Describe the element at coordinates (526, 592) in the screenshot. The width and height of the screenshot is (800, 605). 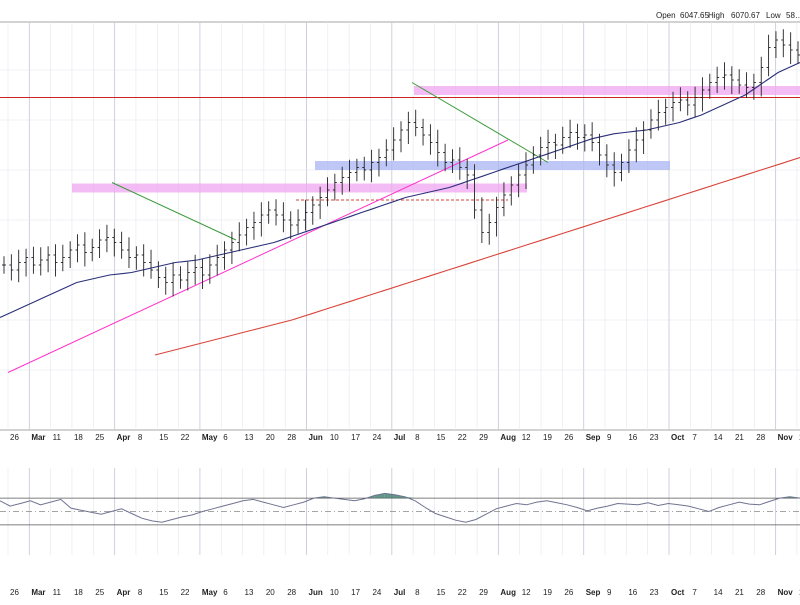
I see `rsi-x-tick-label: 12` at that location.